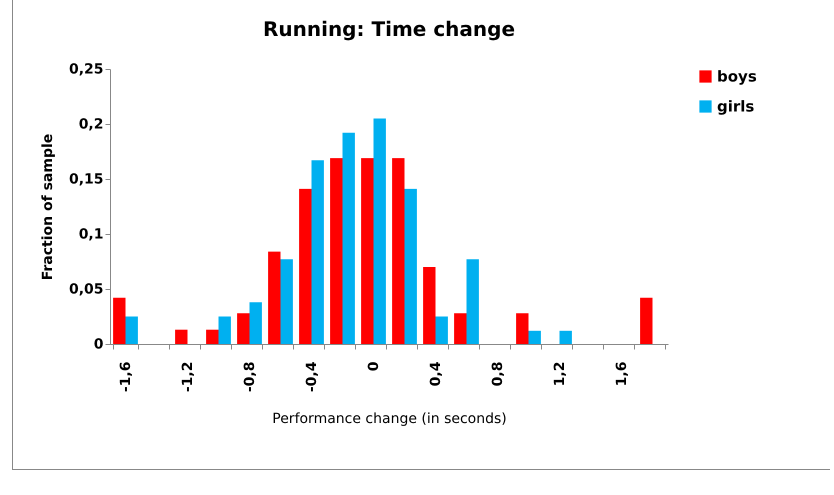  I want to click on x-tick-label: 0,4, so click(436, 373).